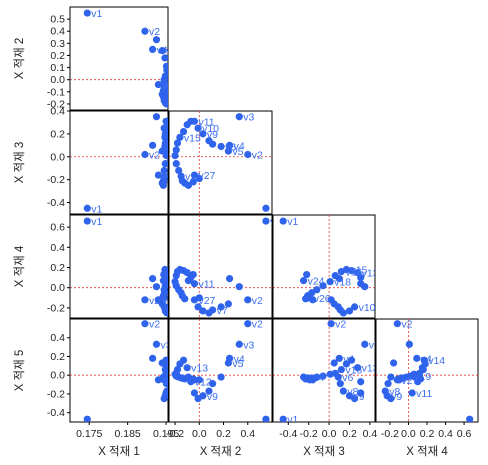  Describe the element at coordinates (166, 434) in the screenshot. I see `x-tick-label: 0.195` at that location.